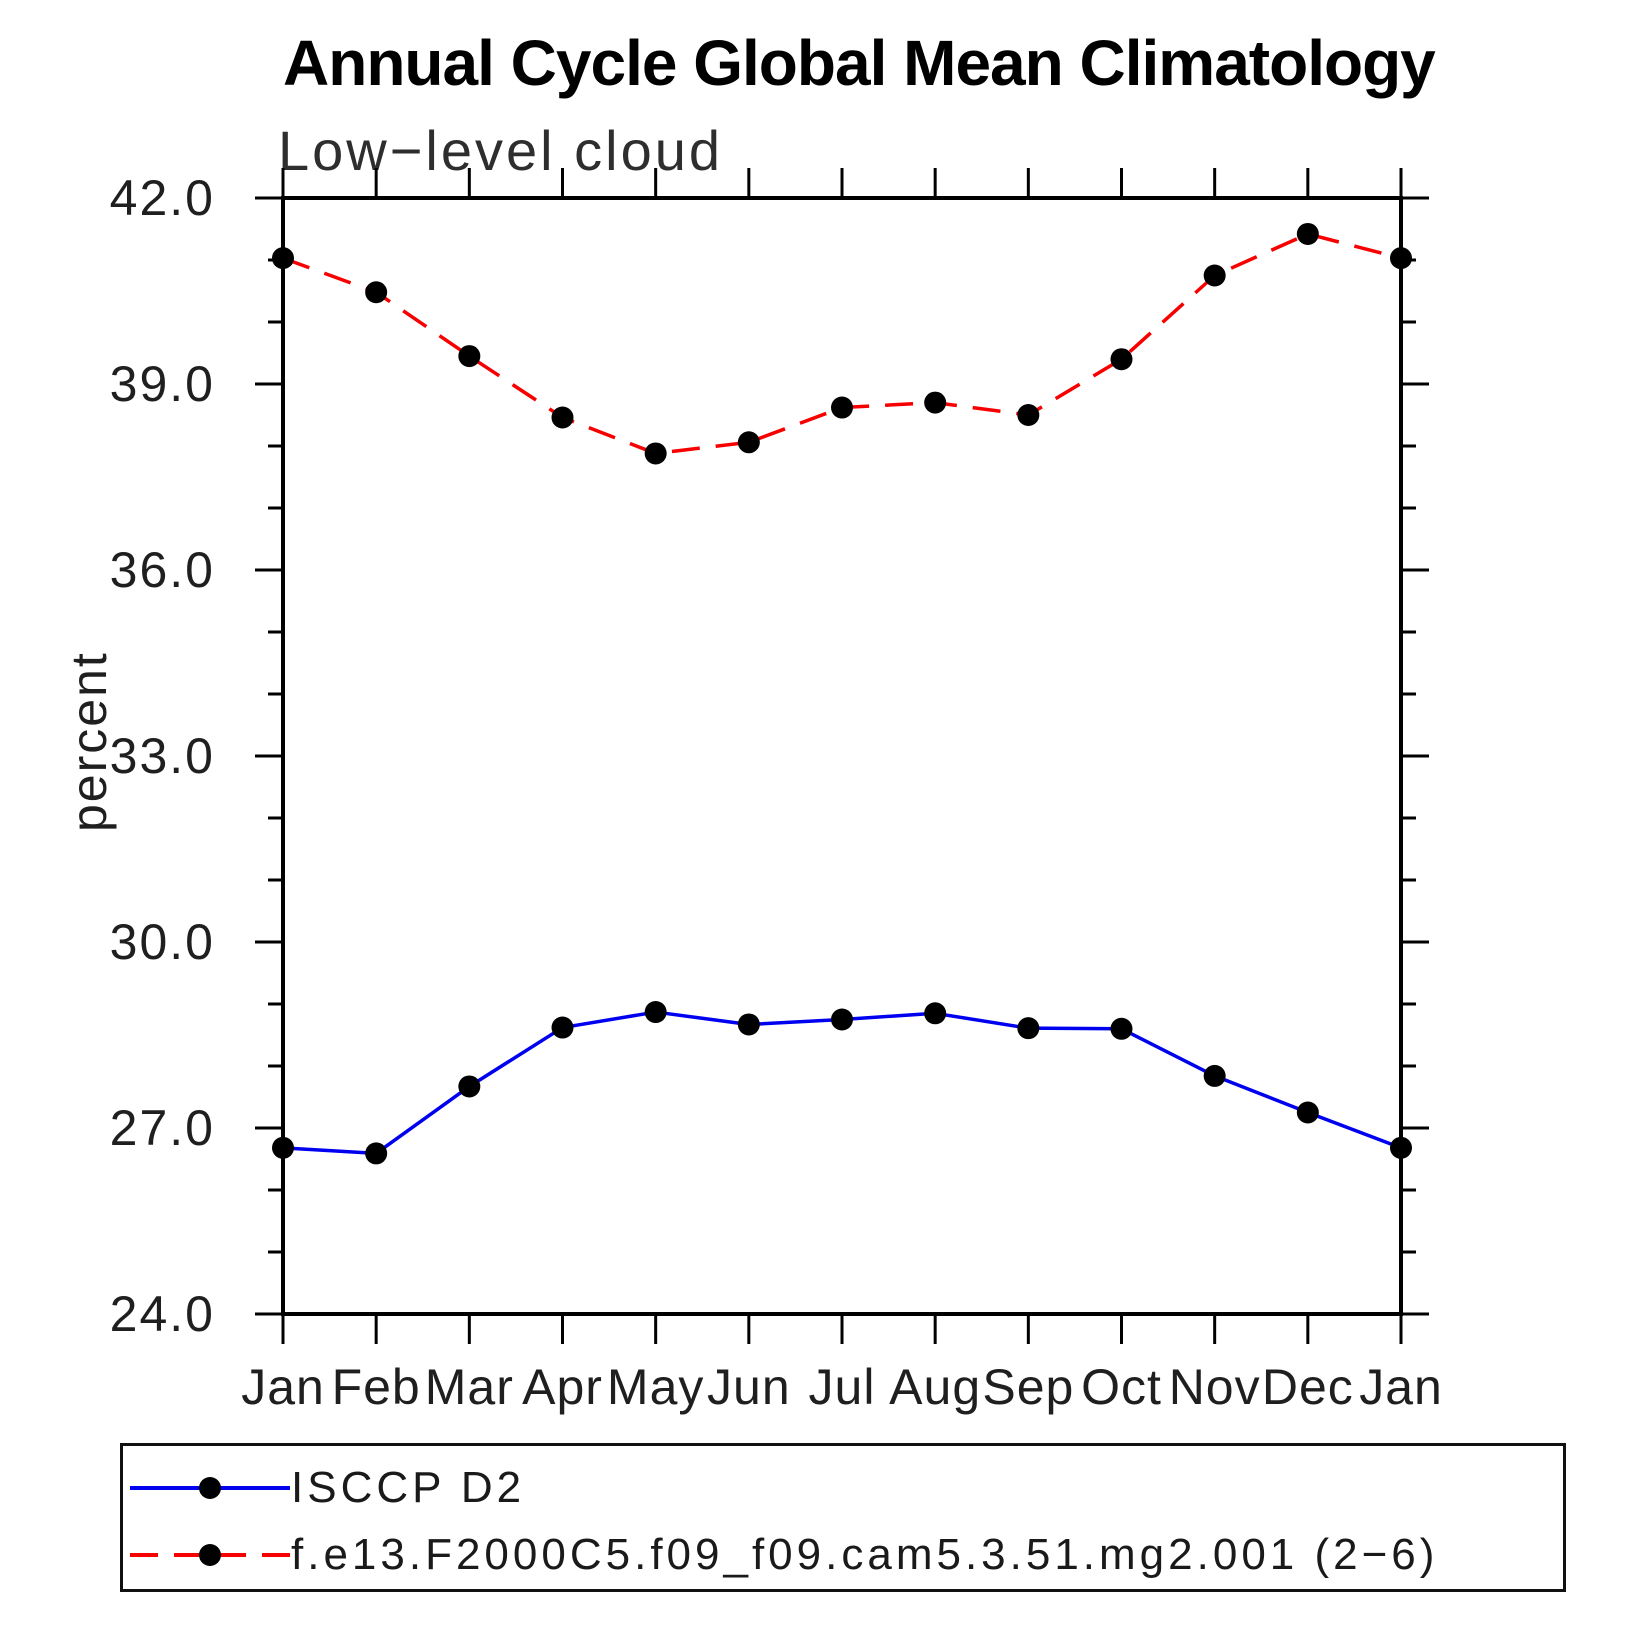 The width and height of the screenshot is (1630, 1630). Describe the element at coordinates (162, 756) in the screenshot. I see `y-tick-label: 33.0` at that location.